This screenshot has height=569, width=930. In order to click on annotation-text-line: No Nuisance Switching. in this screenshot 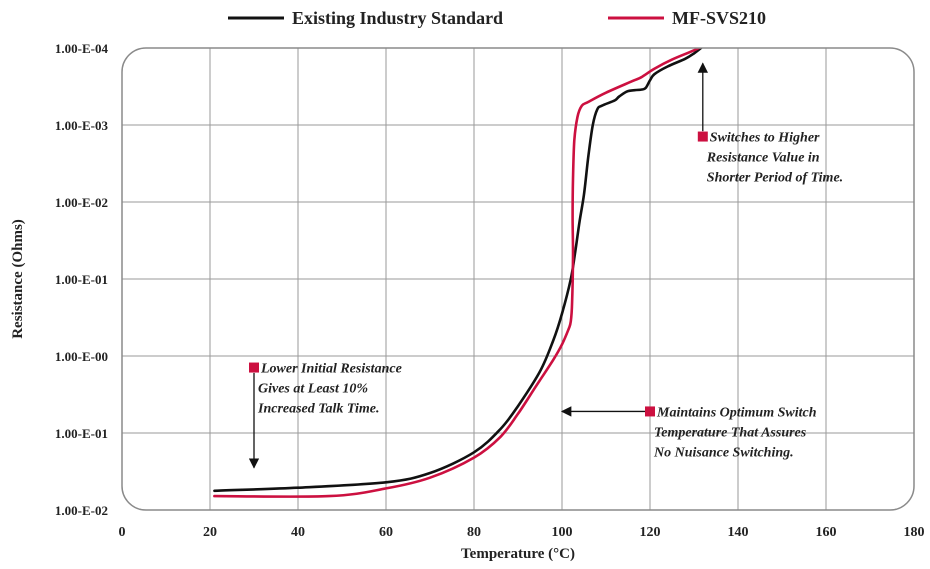, I will do `click(723, 452)`.